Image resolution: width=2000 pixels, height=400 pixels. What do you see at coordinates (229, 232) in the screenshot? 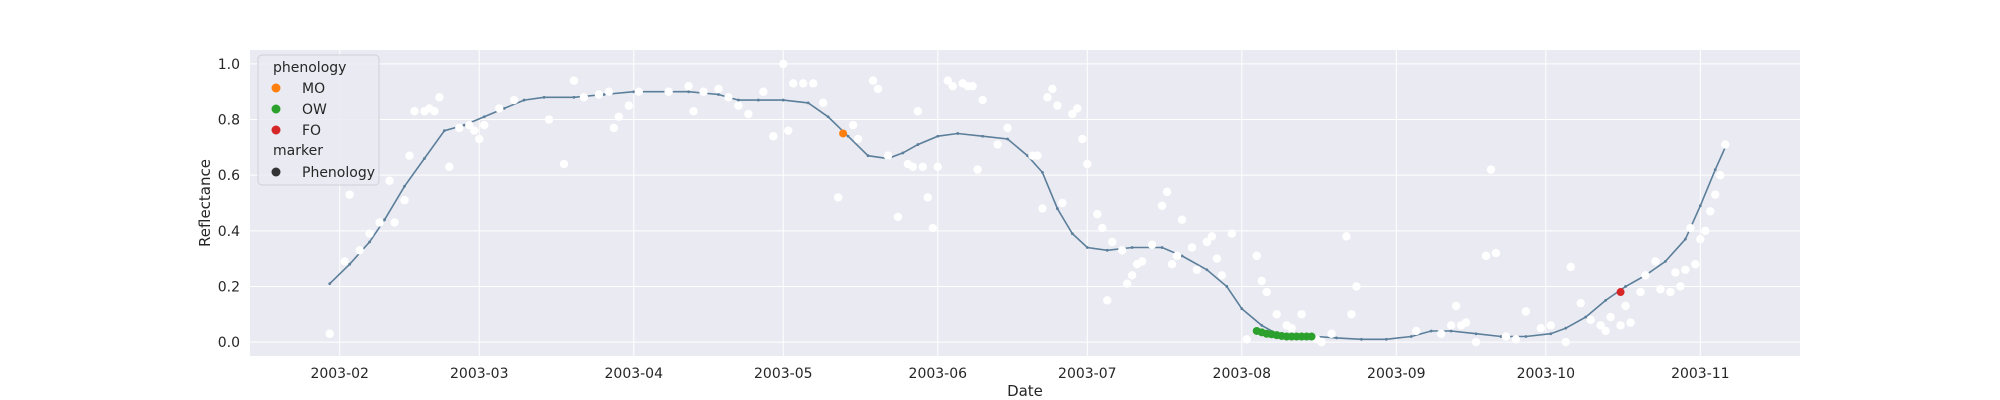
I see `y-tick-label: 0.4` at bounding box center [229, 232].